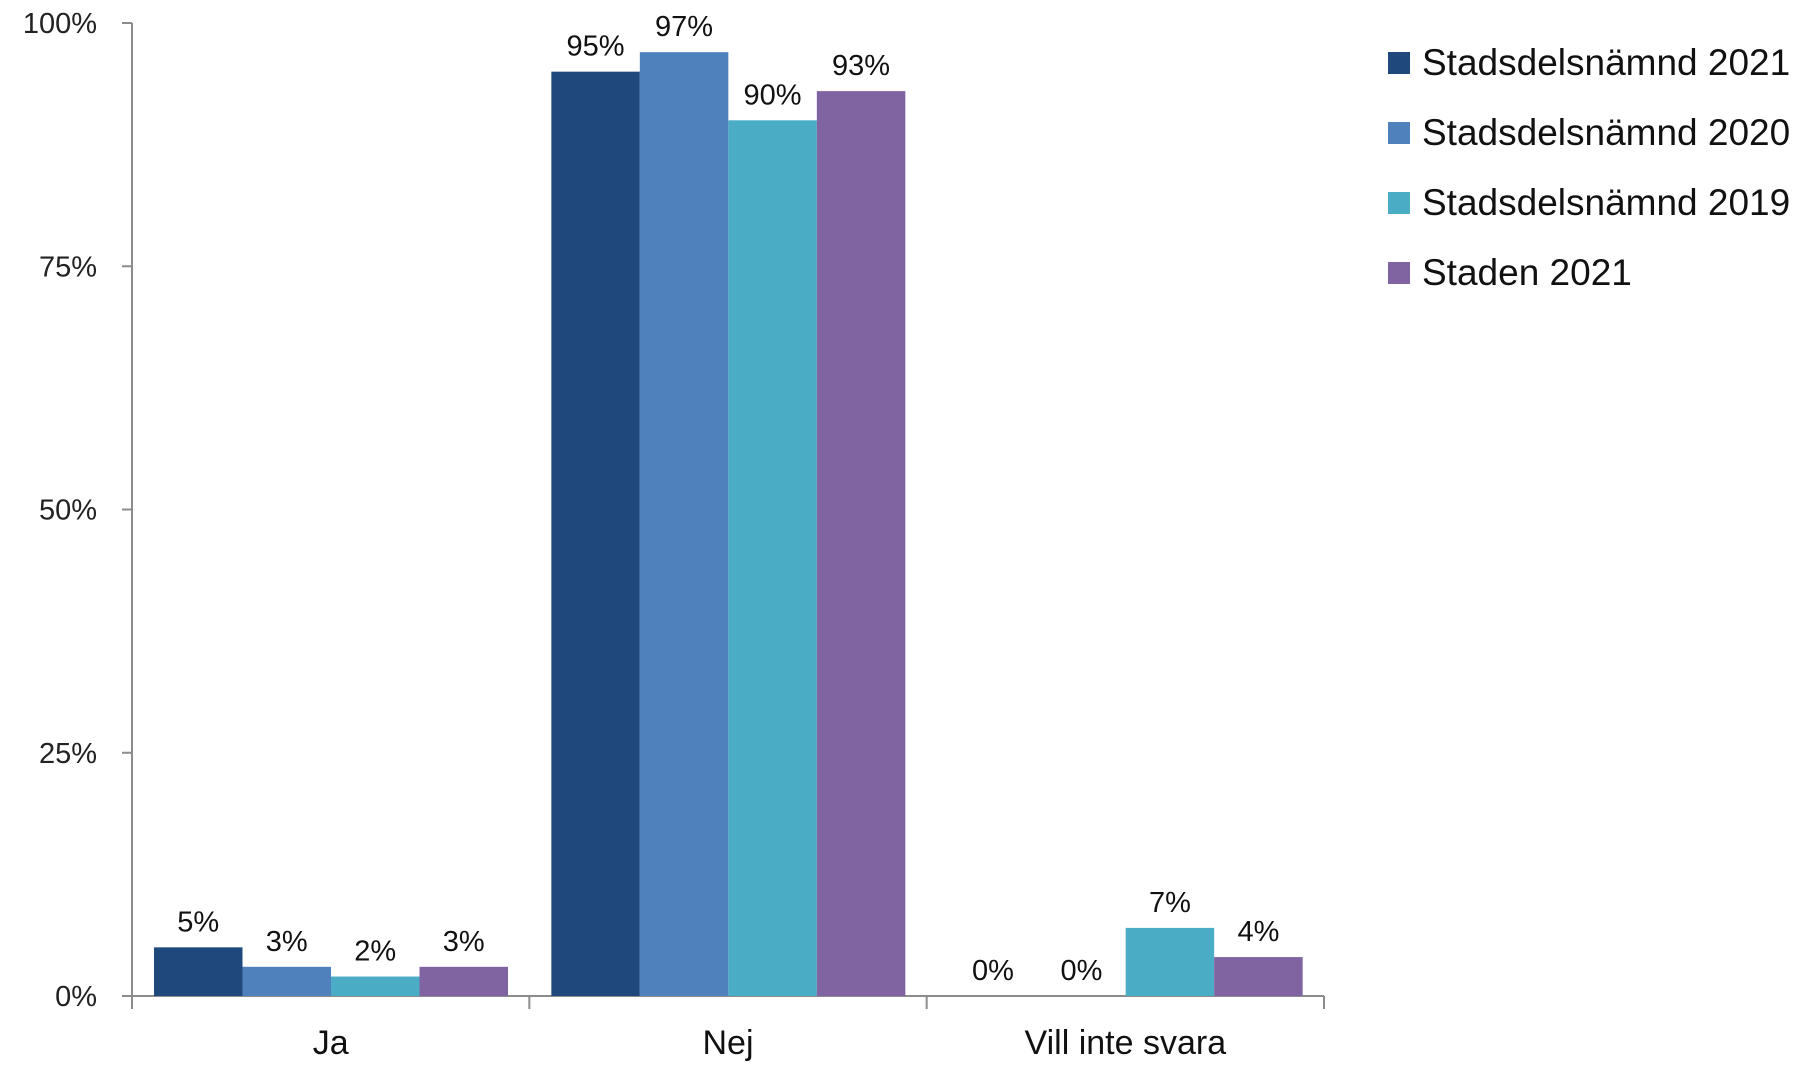 This screenshot has width=1814, height=1068. Describe the element at coordinates (1606, 62) in the screenshot. I see `legend-label: Stadsdelsnämnd 2021` at that location.